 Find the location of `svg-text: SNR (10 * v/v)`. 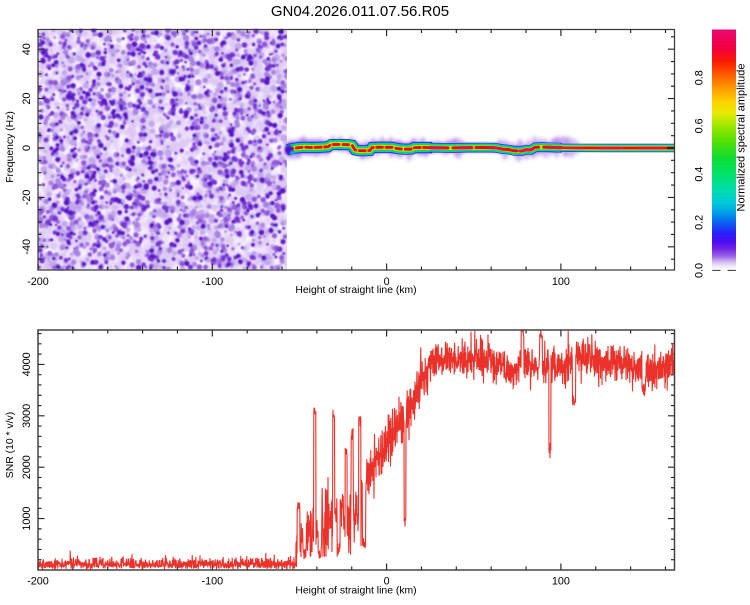

svg-text: SNR (10 * v/v) is located at coordinates (10, 445).